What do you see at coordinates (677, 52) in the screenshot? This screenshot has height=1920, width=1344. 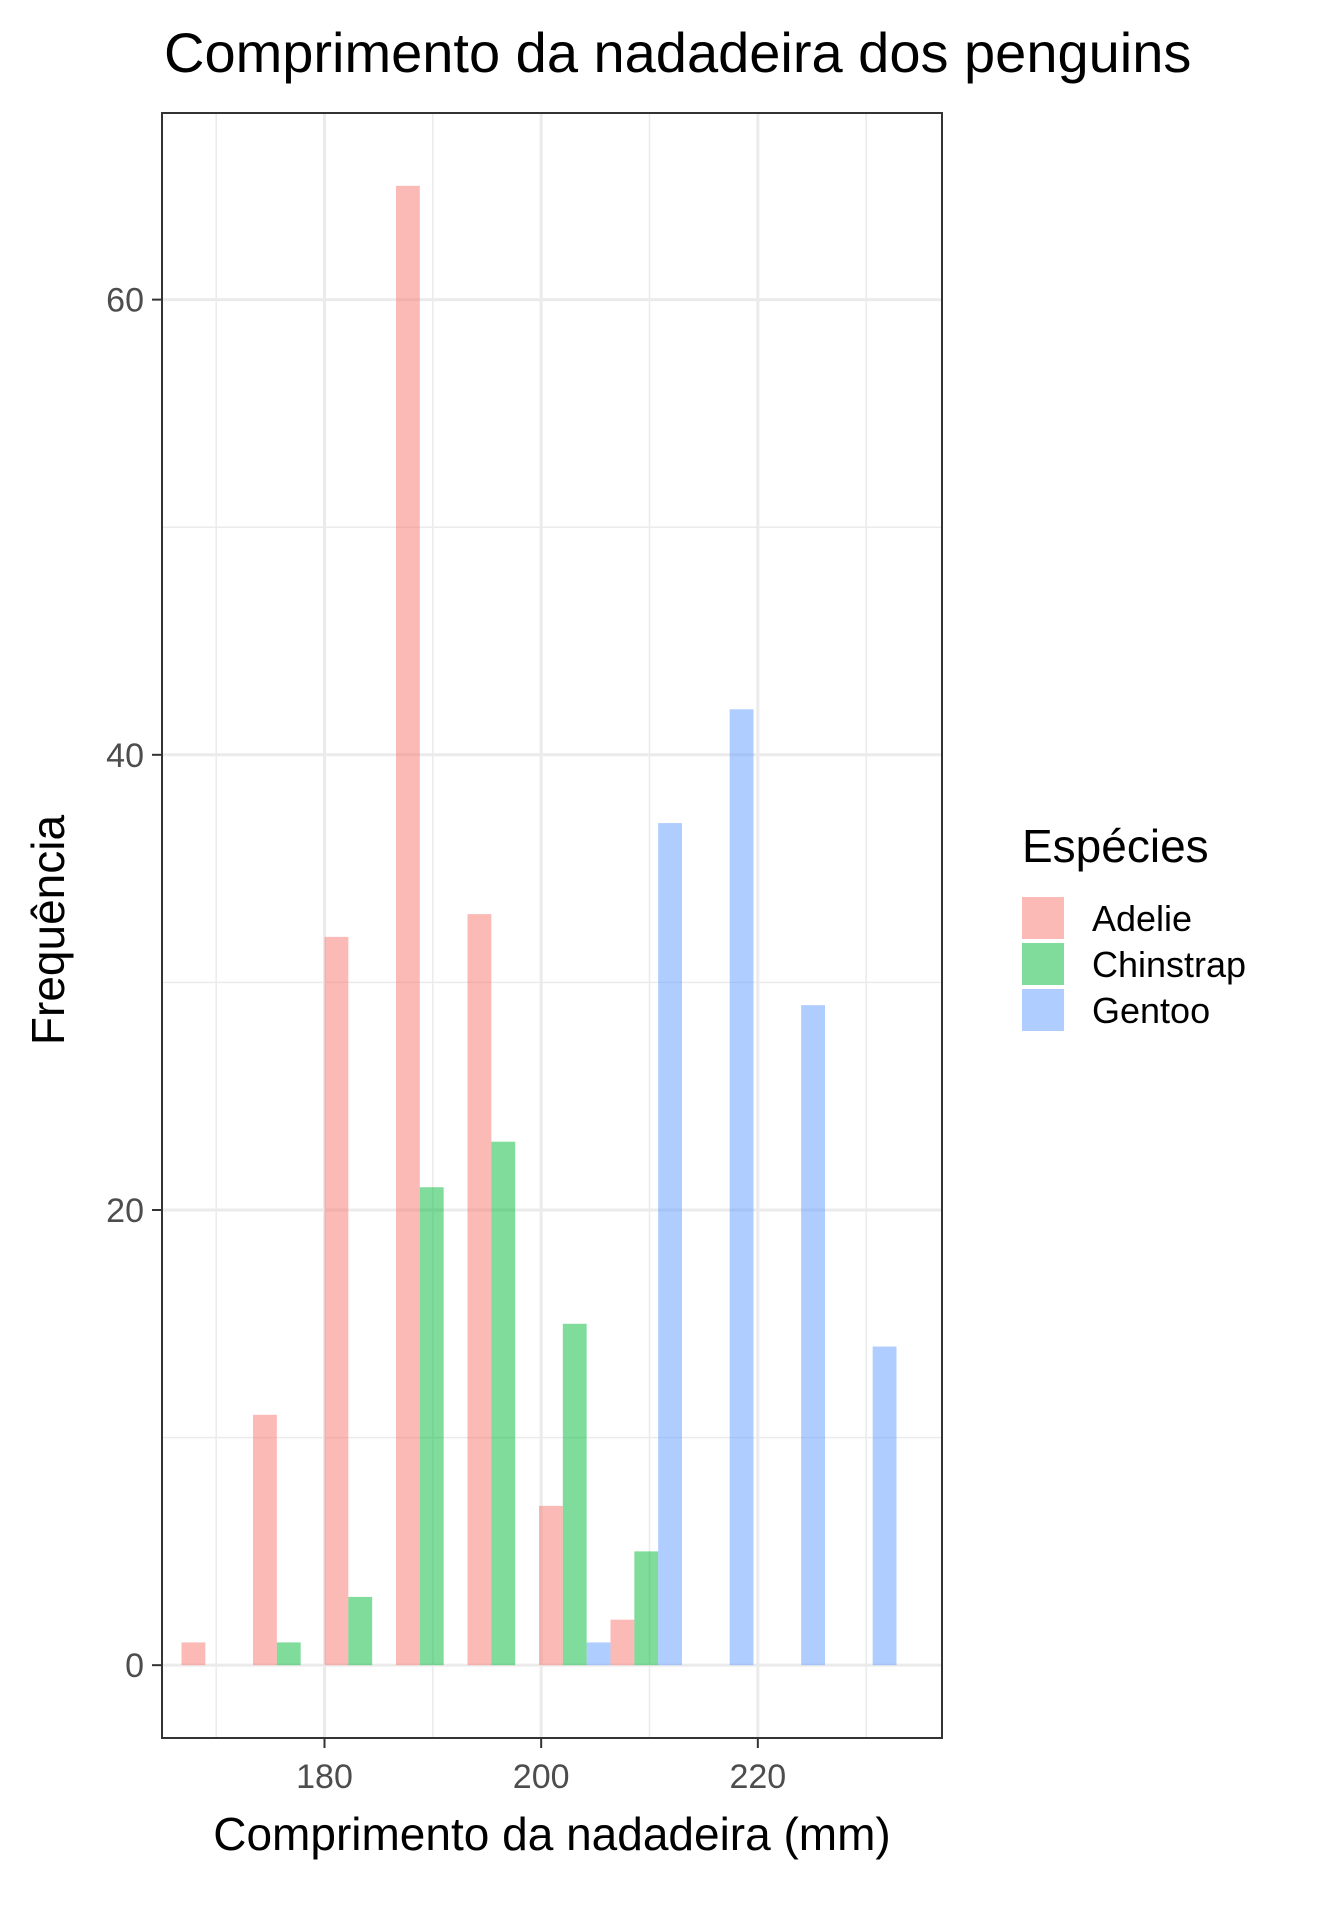 I see `chart-title: Comprimento da nadadeira dos penguins` at bounding box center [677, 52].